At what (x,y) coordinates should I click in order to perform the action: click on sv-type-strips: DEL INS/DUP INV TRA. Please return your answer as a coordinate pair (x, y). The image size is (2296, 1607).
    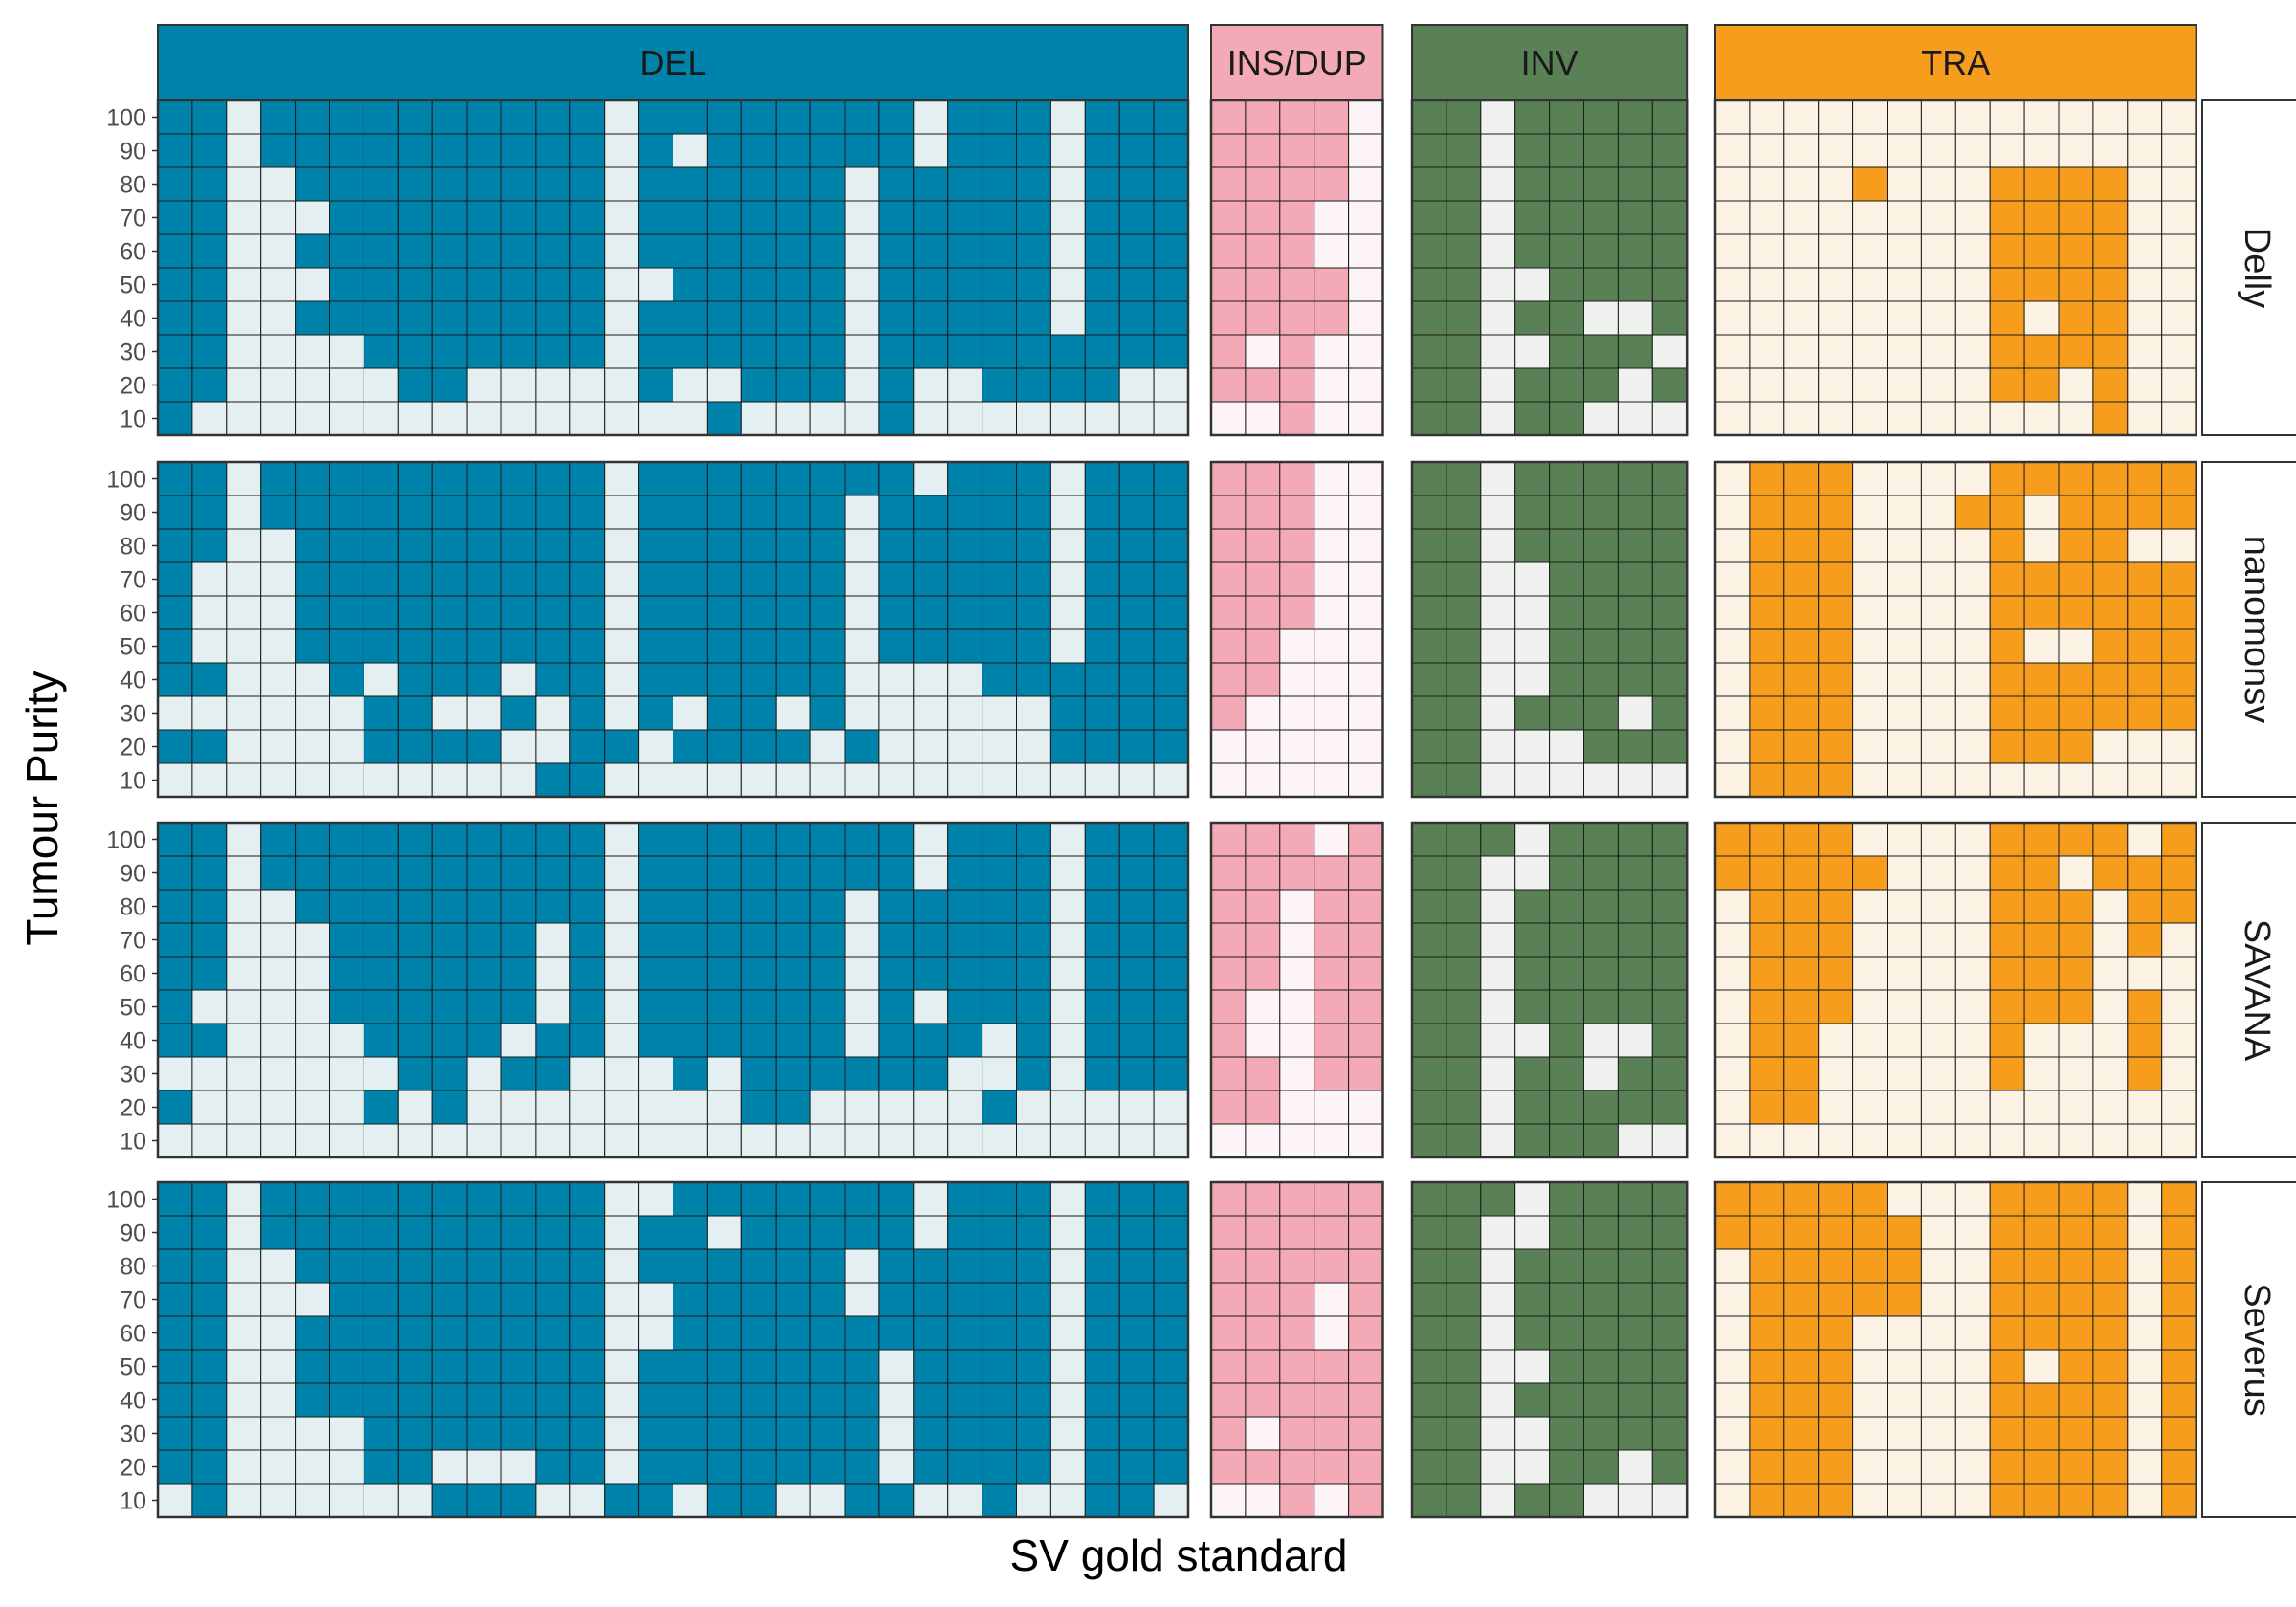
    Looking at the image, I should click on (1177, 62).